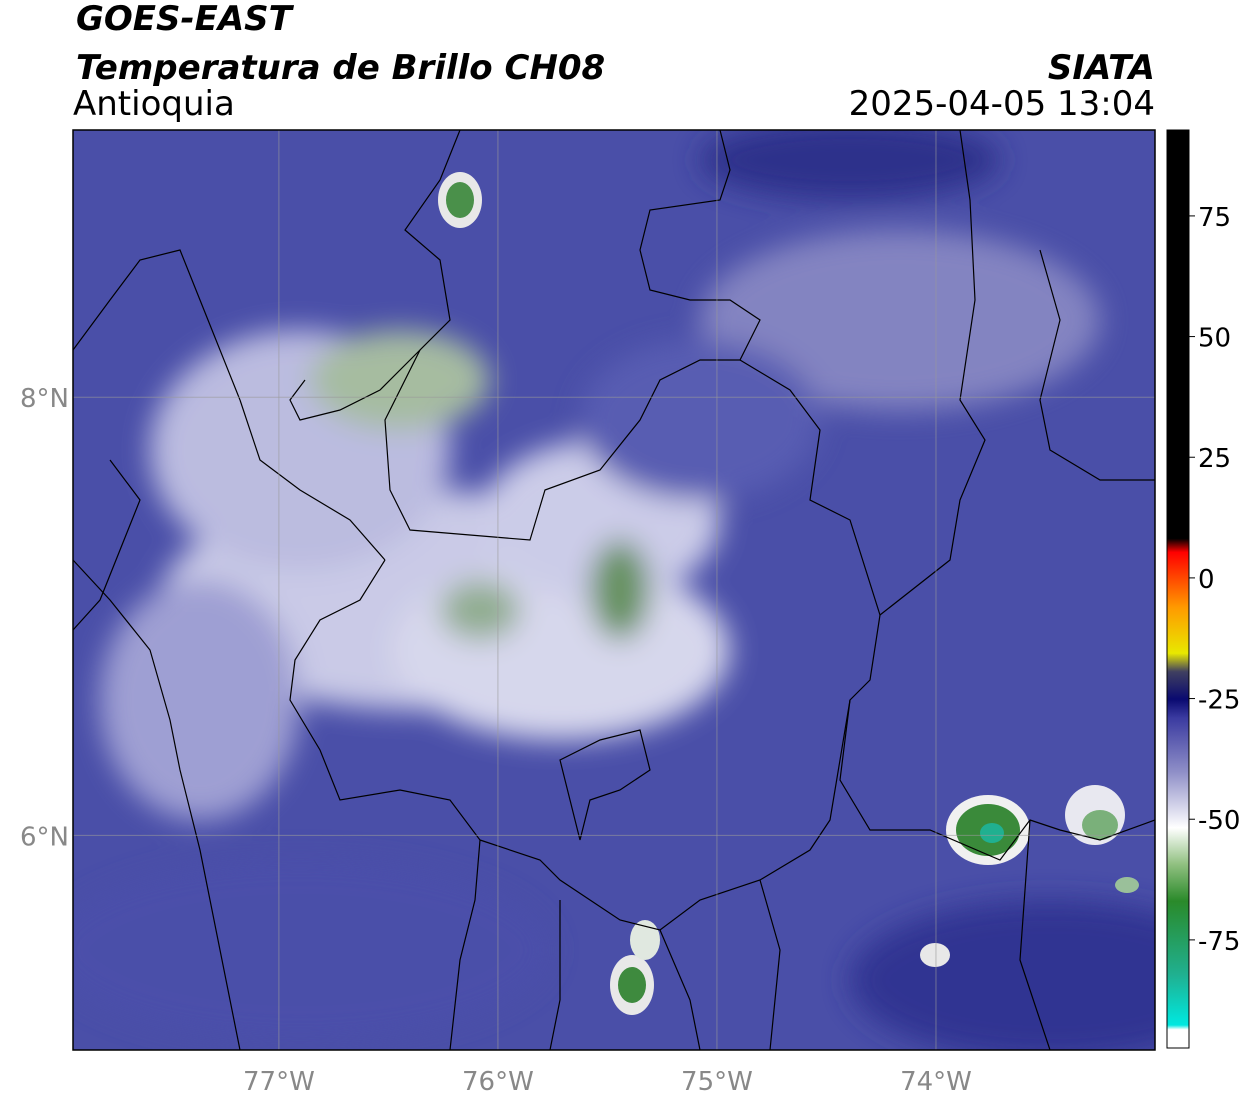 Image resolution: width=1252 pixels, height=1103 pixels. What do you see at coordinates (498, 1082) in the screenshot?
I see `x-tick-label: 76°W` at bounding box center [498, 1082].